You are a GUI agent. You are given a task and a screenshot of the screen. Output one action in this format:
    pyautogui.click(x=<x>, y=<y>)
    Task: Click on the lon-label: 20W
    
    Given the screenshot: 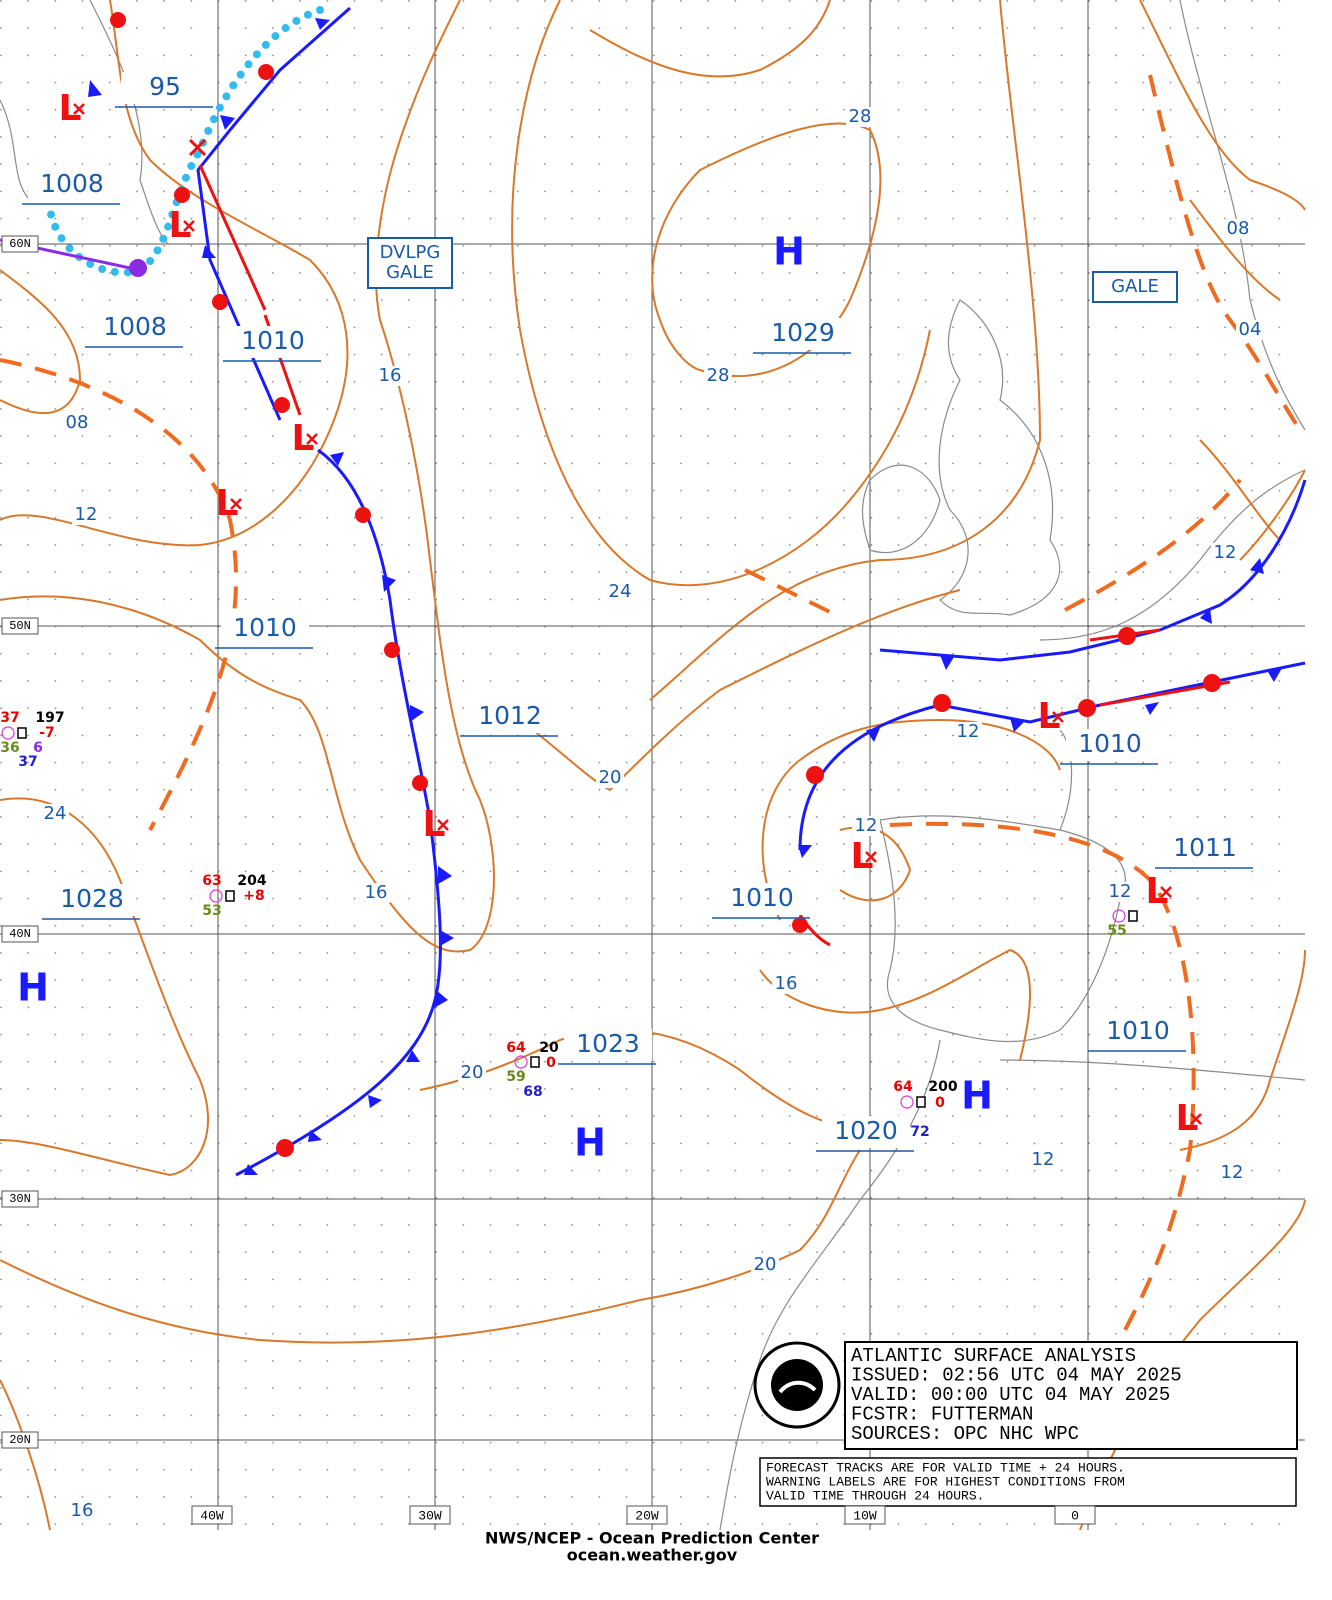 What is the action you would take?
    pyautogui.click(x=647, y=1515)
    